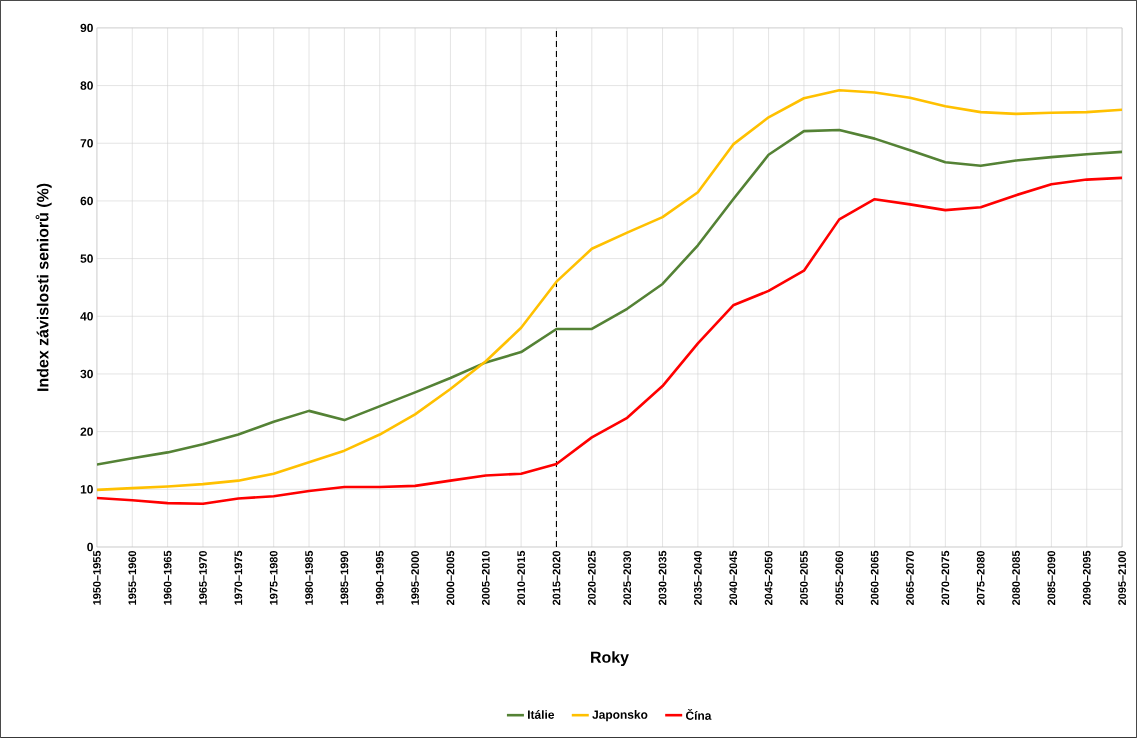  Describe the element at coordinates (415, 578) in the screenshot. I see `x-tick-label: 1995–2000` at that location.